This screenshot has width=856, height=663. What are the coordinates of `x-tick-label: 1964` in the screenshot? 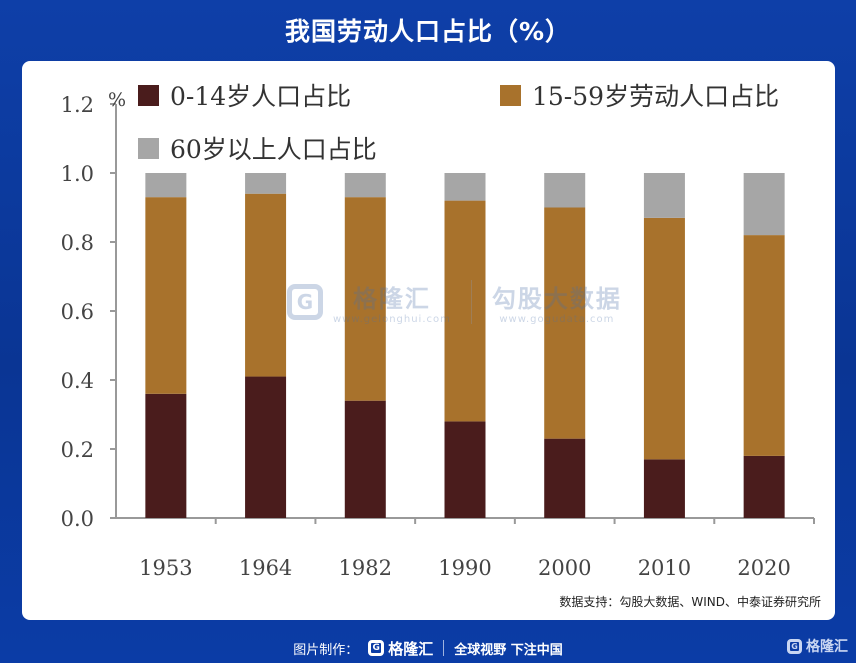 It's located at (265, 568).